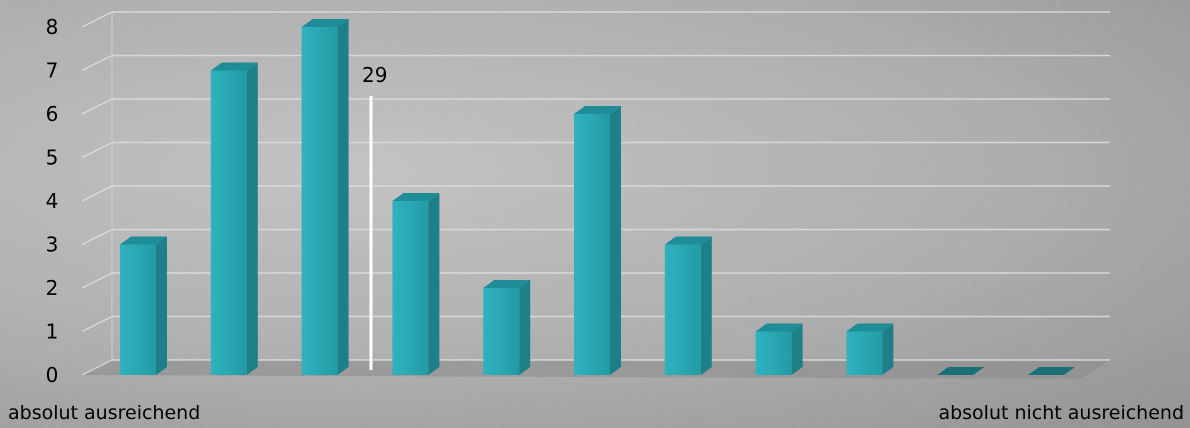 This screenshot has height=428, width=1190. Describe the element at coordinates (374, 75) in the screenshot. I see `annotation-label: 29` at that location.